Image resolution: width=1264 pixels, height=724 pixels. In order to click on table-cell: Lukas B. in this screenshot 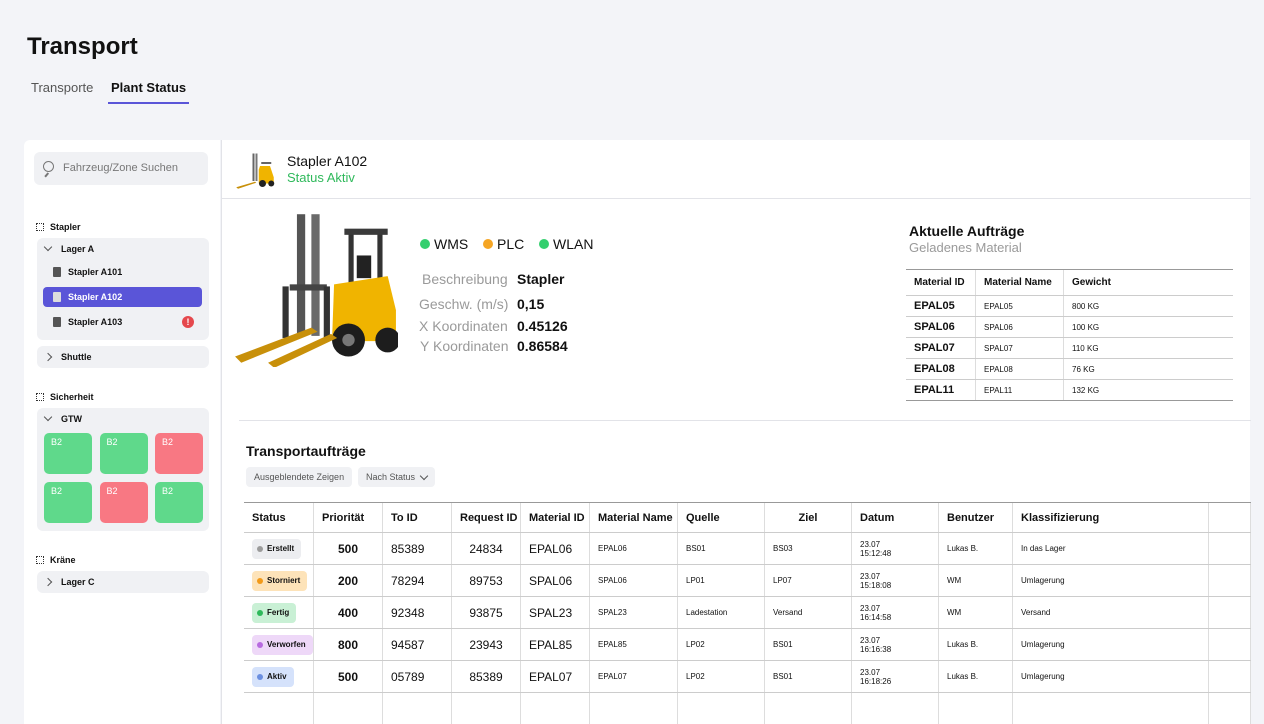, I will do `click(976, 548)`.